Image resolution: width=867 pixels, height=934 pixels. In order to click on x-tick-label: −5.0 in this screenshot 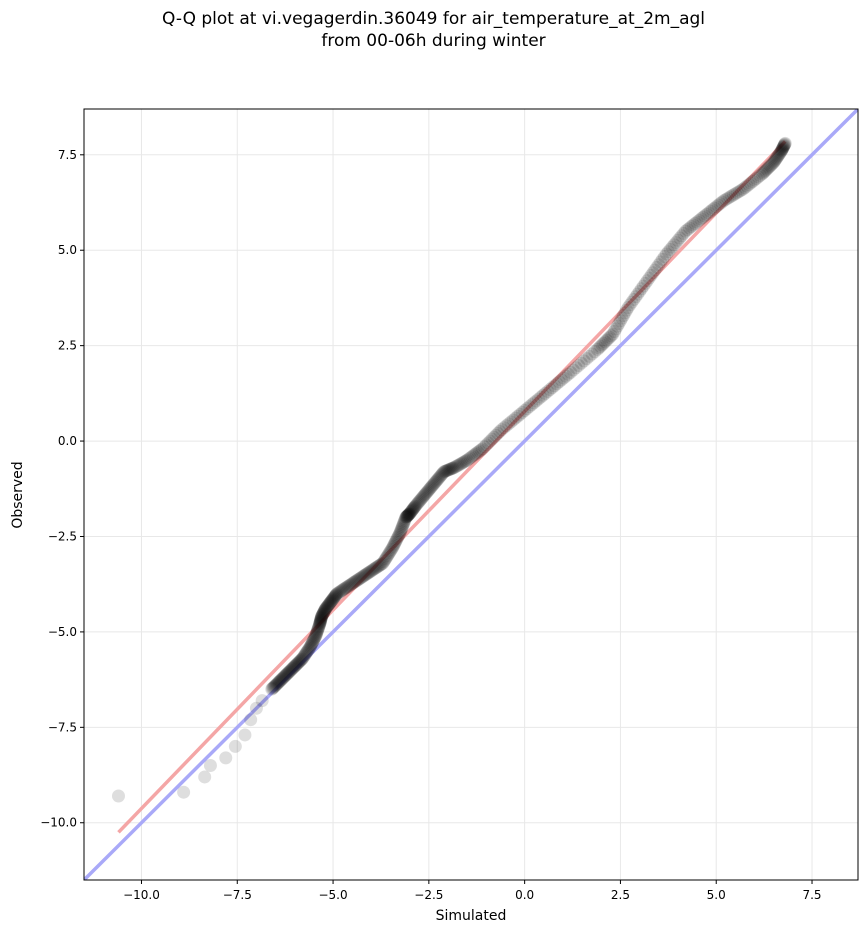, I will do `click(332, 895)`.